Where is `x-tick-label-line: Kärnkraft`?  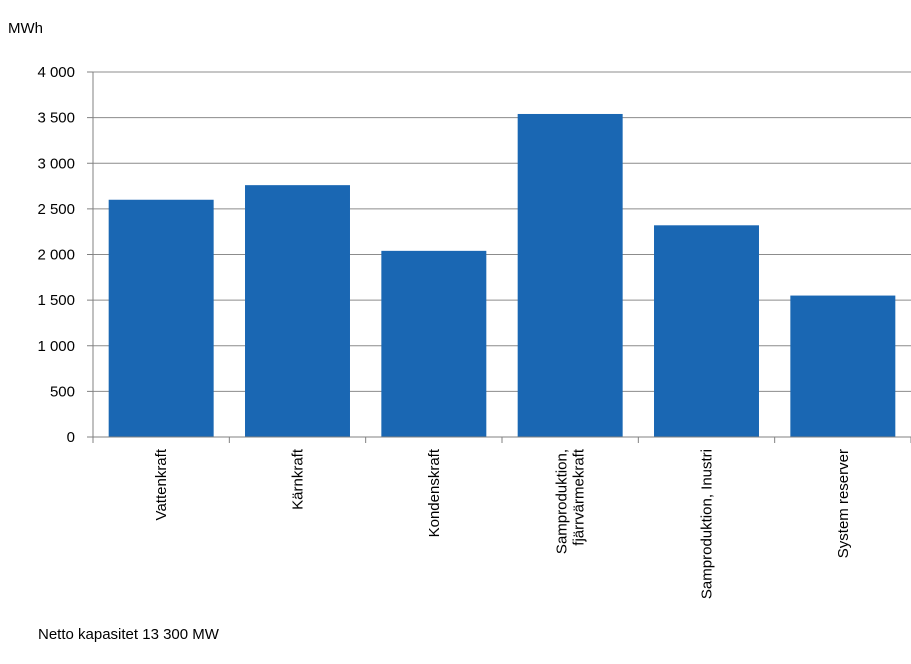 x-tick-label-line: Kärnkraft is located at coordinates (298, 479).